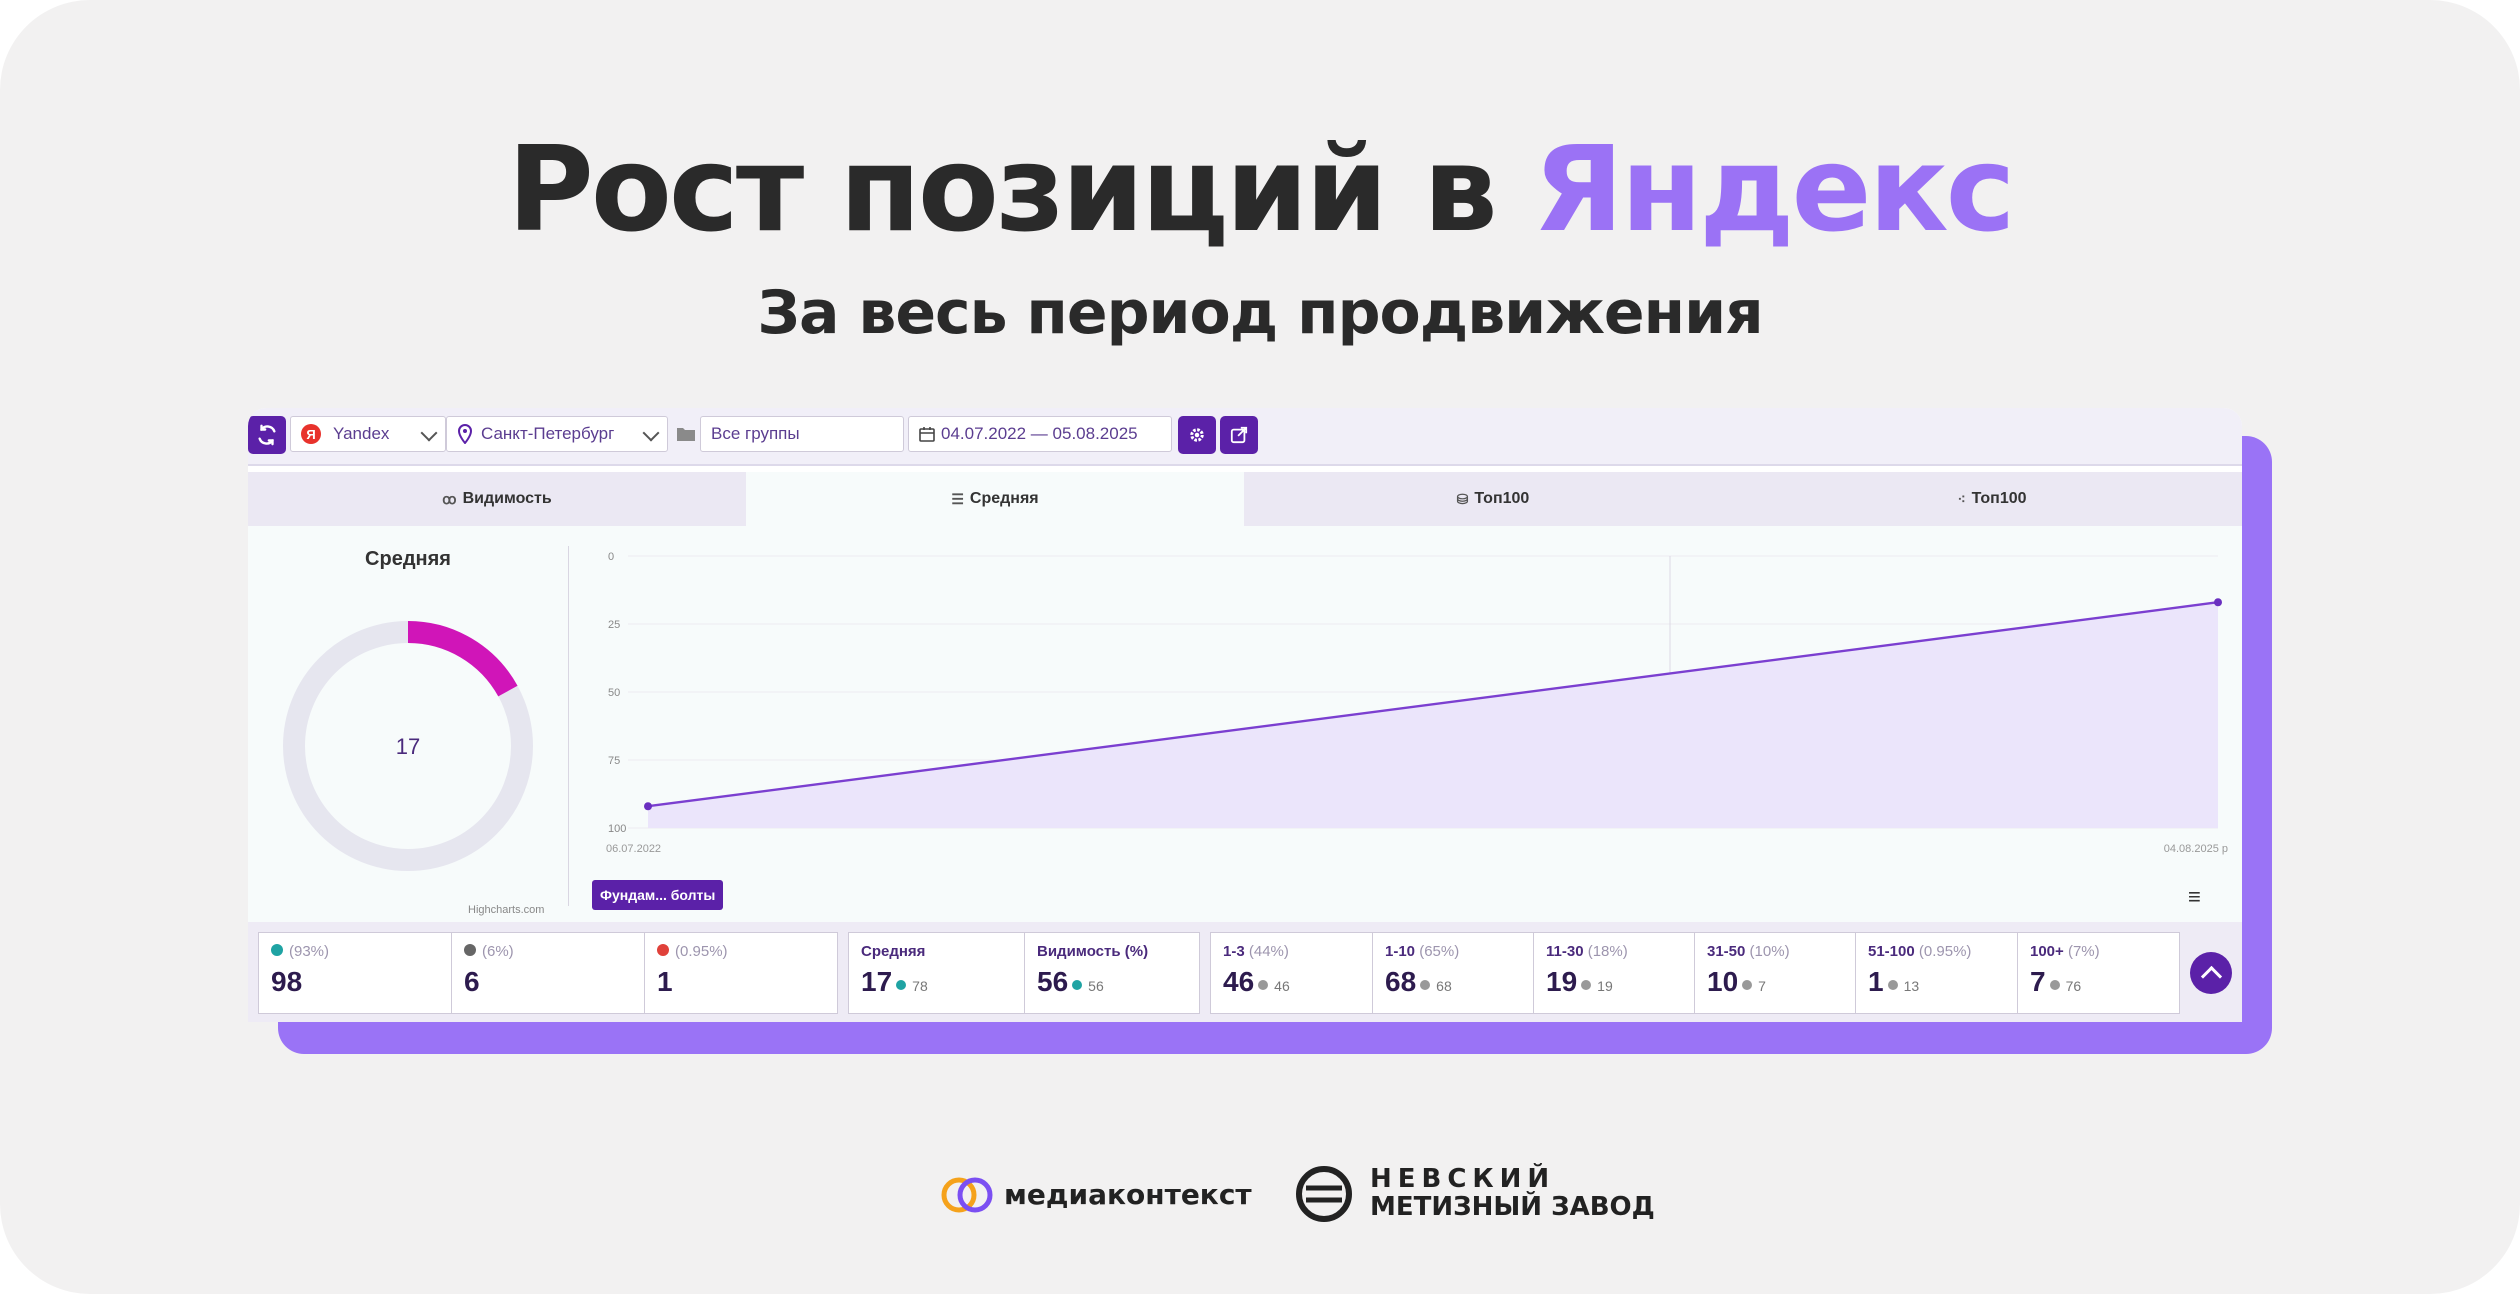 The image size is (2520, 1294). I want to click on area-fill, so click(1433, 715).